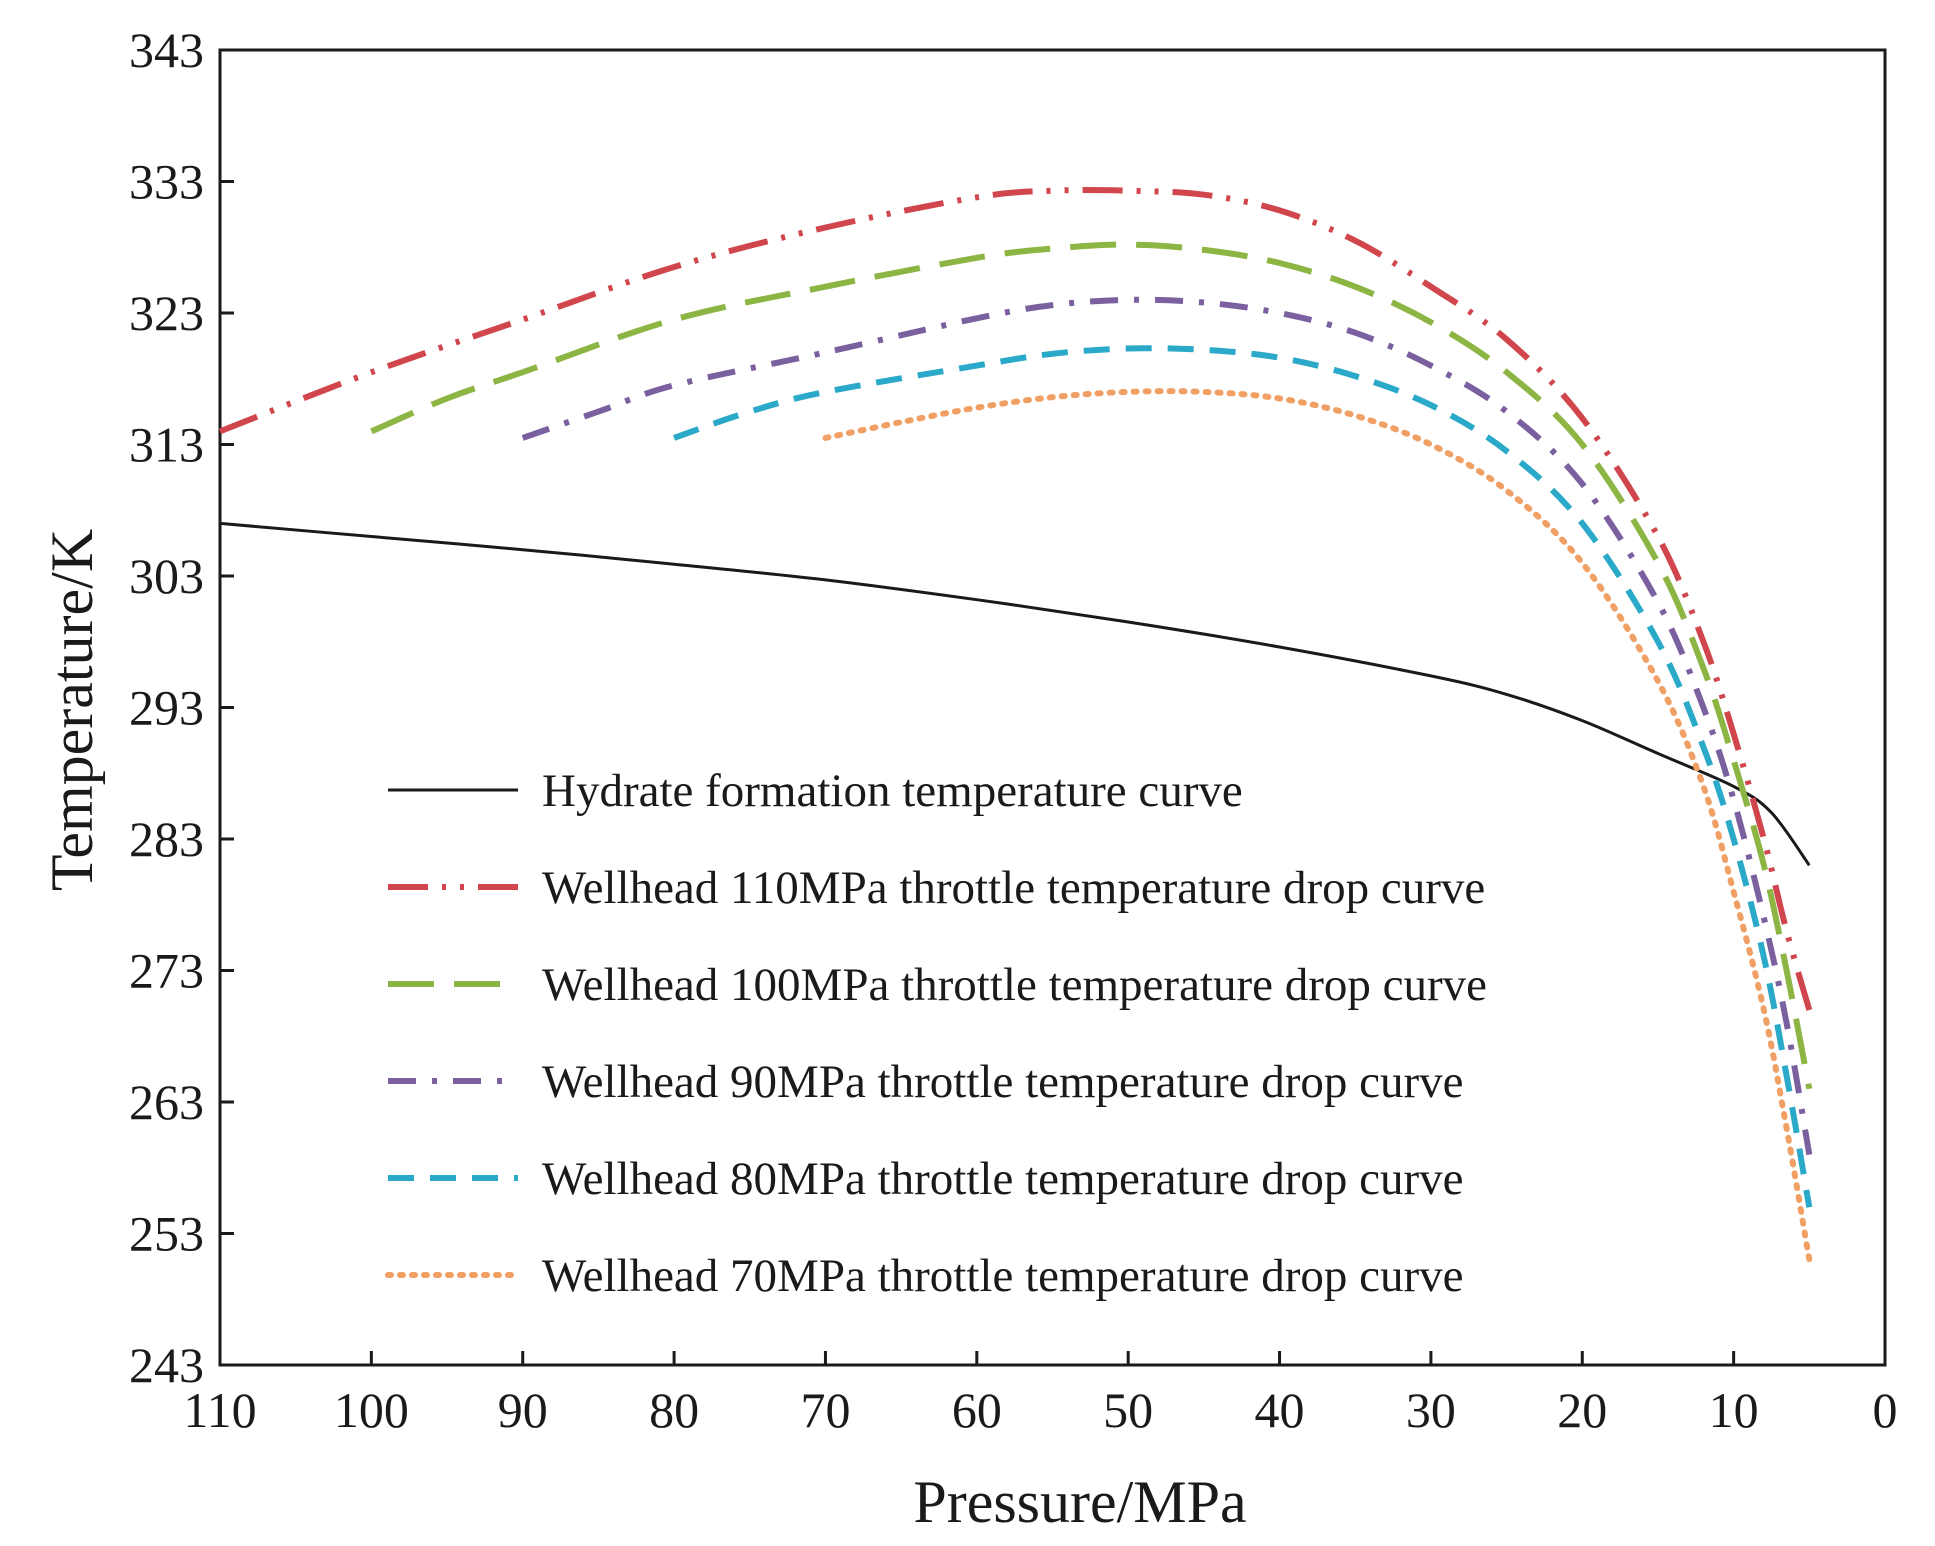  I want to click on x-tick-label-70: 70, so click(825, 1410).